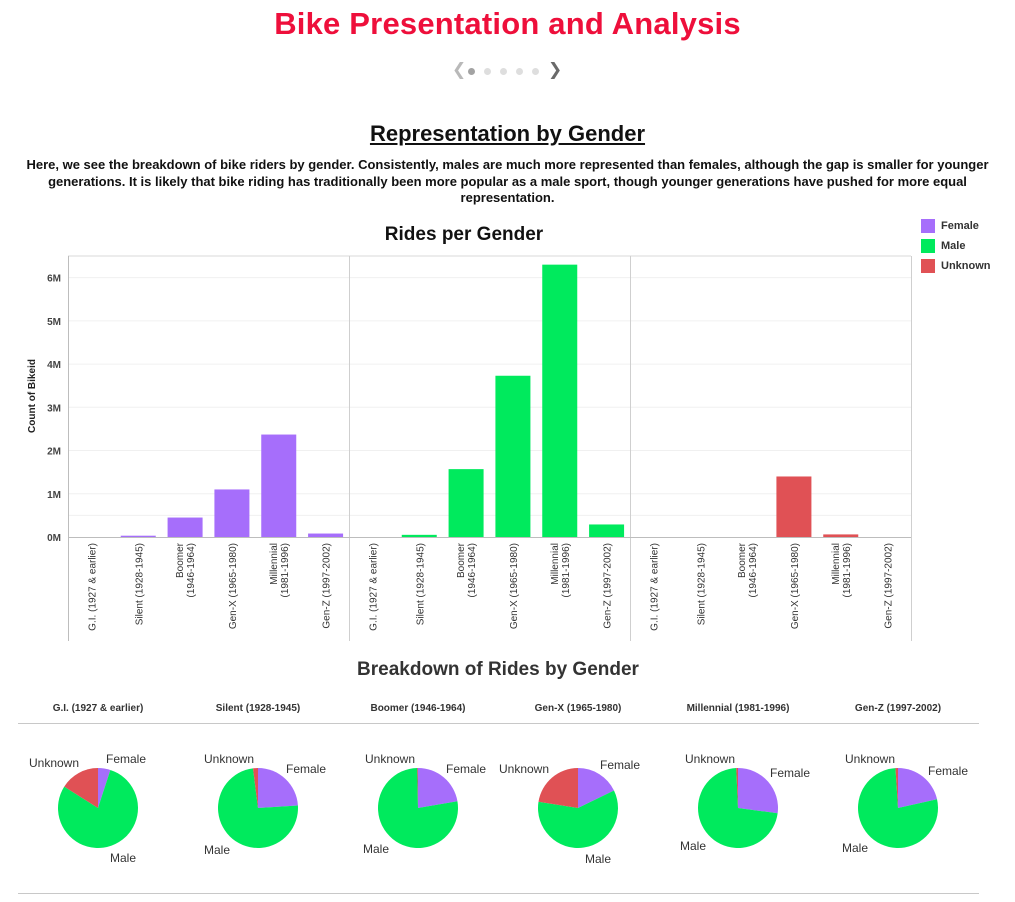  Describe the element at coordinates (555, 69) in the screenshot. I see `chevron-right-icon: ❯` at that location.